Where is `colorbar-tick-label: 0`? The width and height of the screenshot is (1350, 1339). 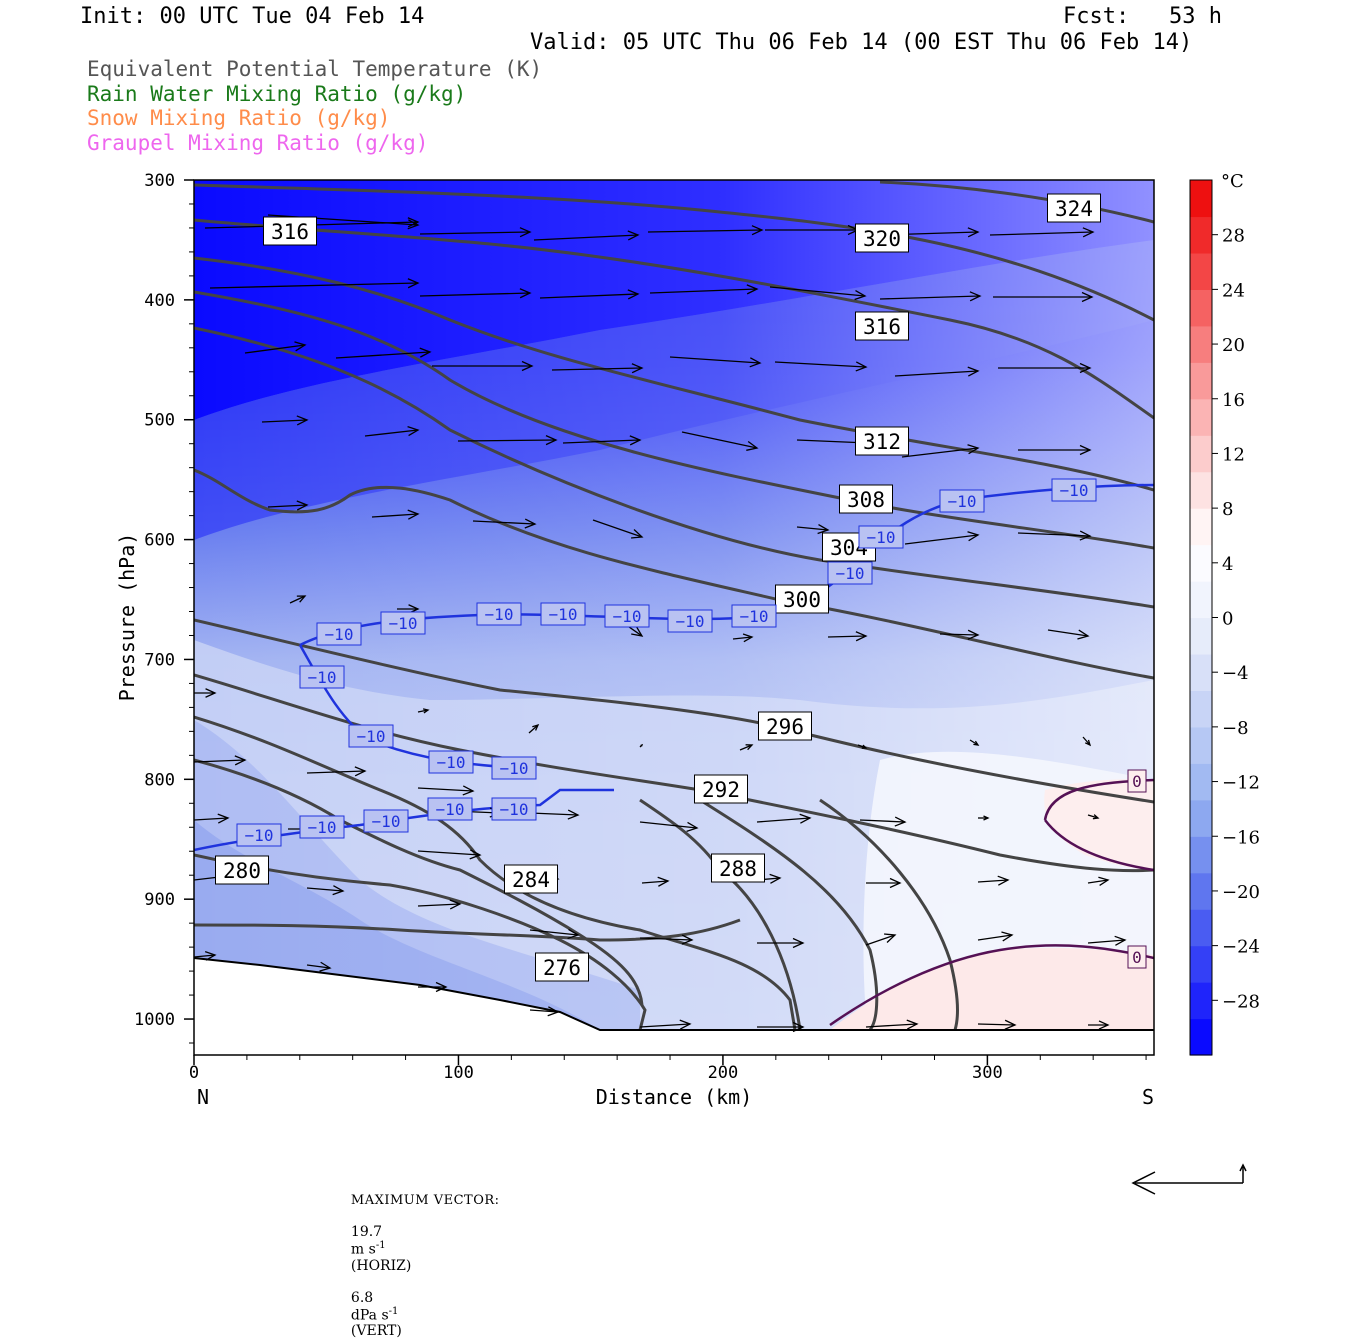
colorbar-tick-label: 0 is located at coordinates (1227, 619).